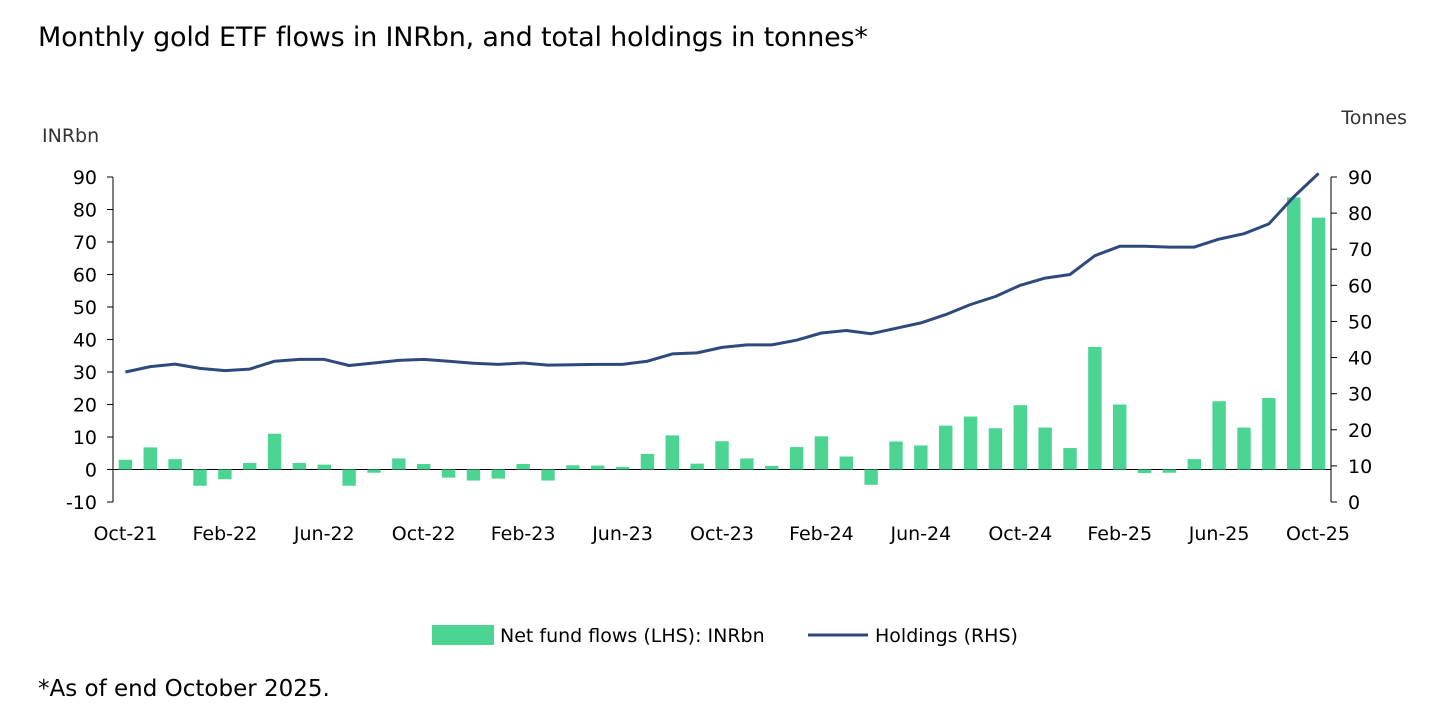 The image size is (1456, 718). Describe the element at coordinates (622, 534) in the screenshot. I see `x-axis-tick-label: Jun-23` at that location.